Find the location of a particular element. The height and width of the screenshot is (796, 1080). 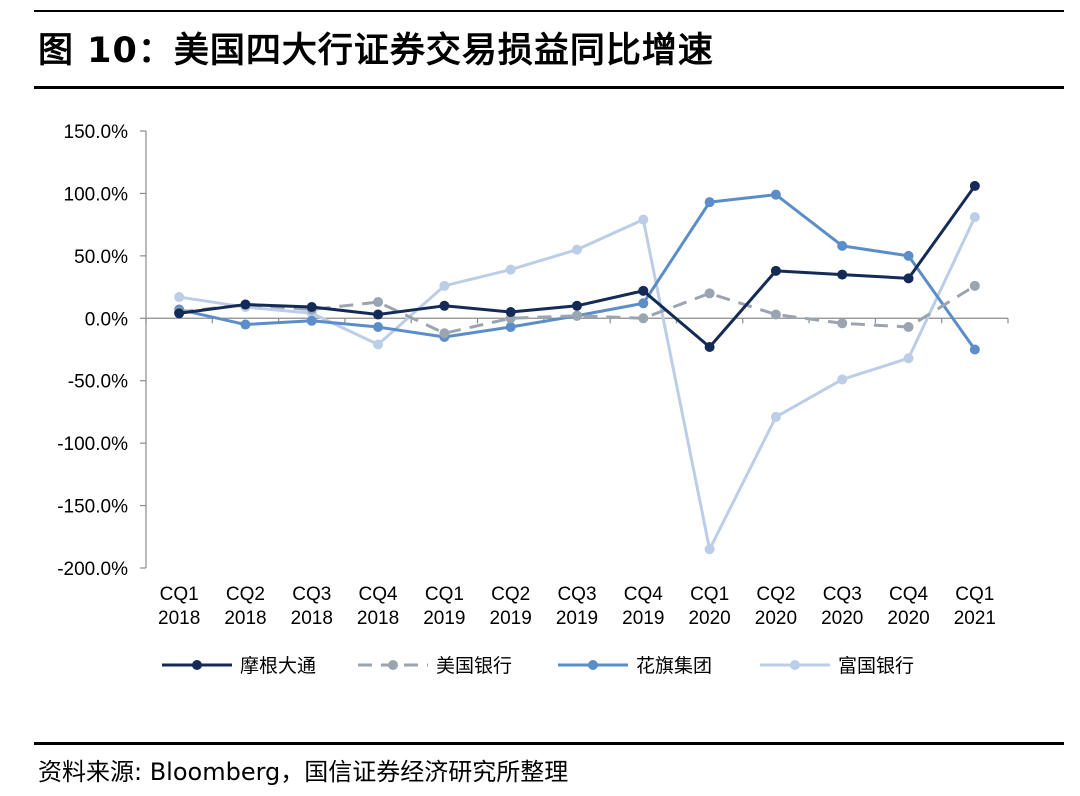

chart-legend: 摩根大通 美国银行 花旗集团 富国银行 is located at coordinates (538, 666).